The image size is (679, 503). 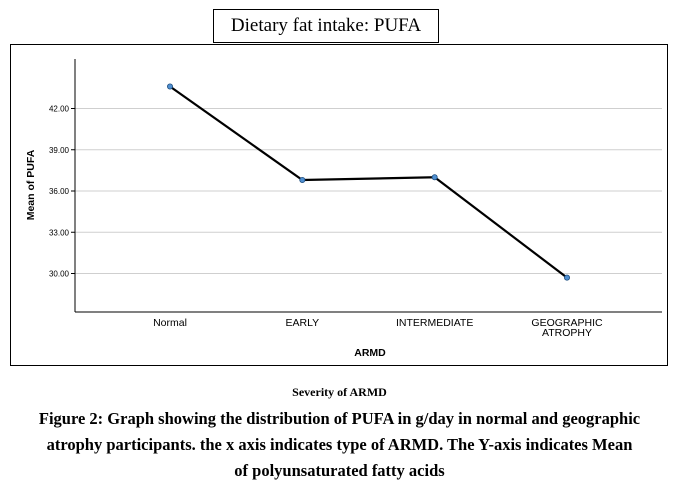 I want to click on y-tick-label: 39.00, so click(x=59, y=150).